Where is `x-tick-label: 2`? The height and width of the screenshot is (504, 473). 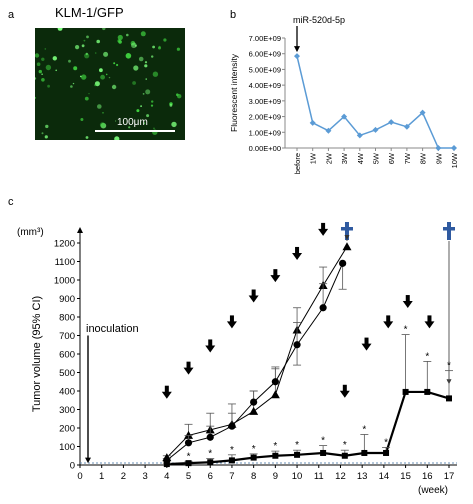
x-tick-label: 2 is located at coordinates (123, 476).